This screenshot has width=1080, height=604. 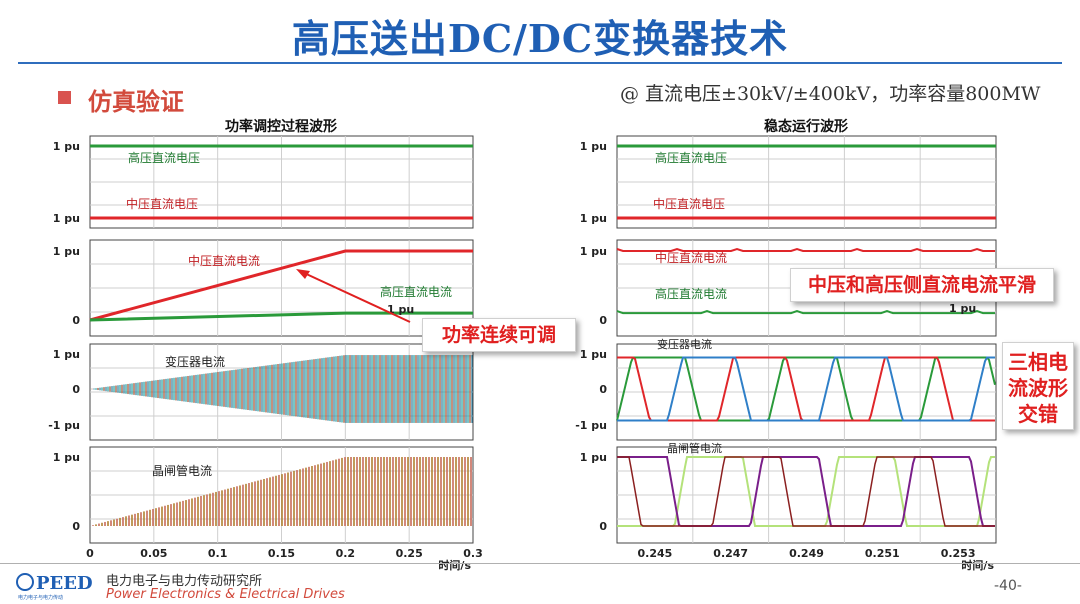 I want to click on chart-title: 稳态运行波形, so click(x=806, y=126).